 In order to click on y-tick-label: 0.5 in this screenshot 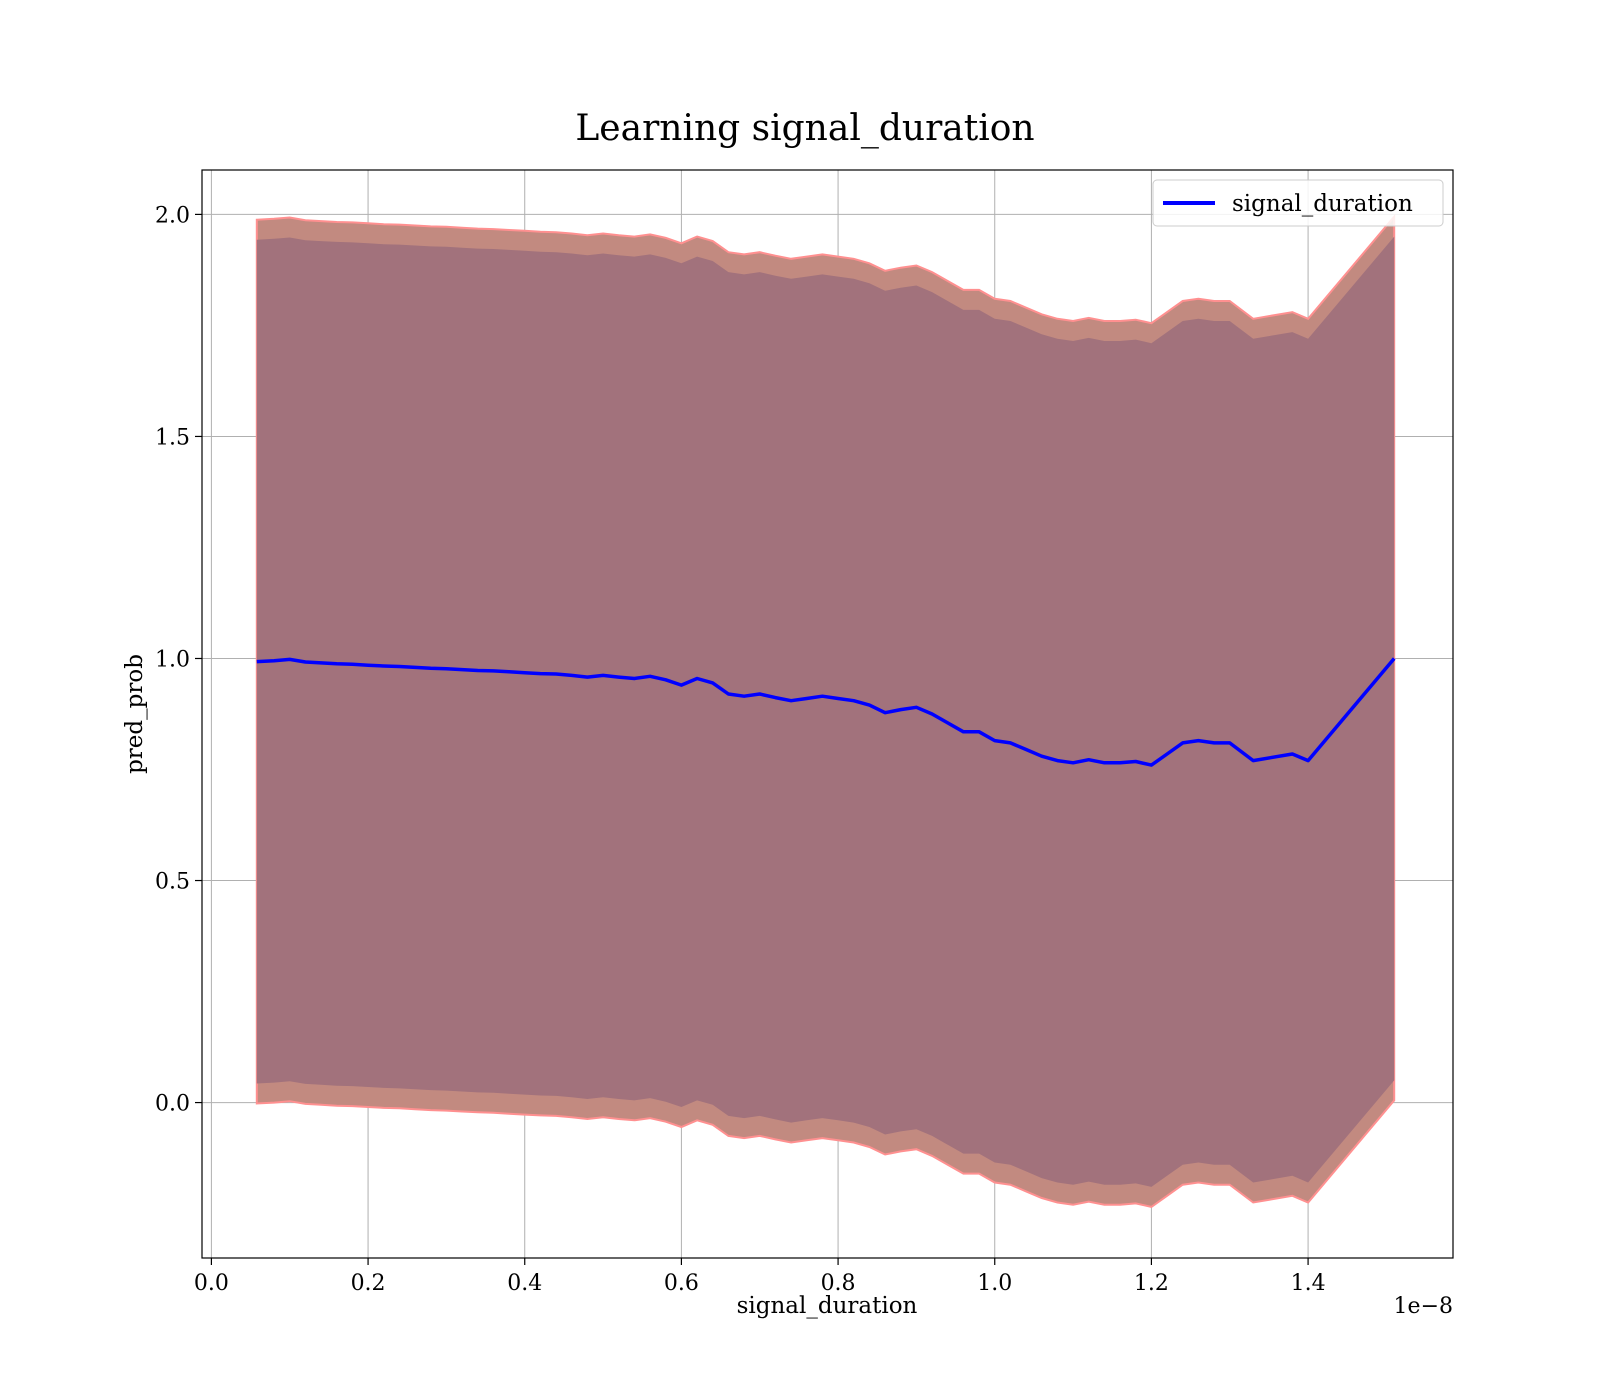, I will do `click(172, 882)`.